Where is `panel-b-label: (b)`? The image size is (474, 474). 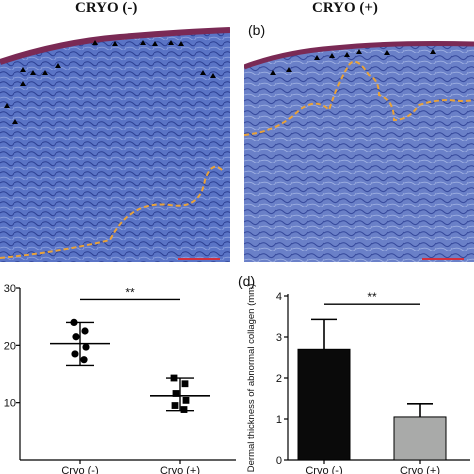 panel-b-label: (b) is located at coordinates (257, 30).